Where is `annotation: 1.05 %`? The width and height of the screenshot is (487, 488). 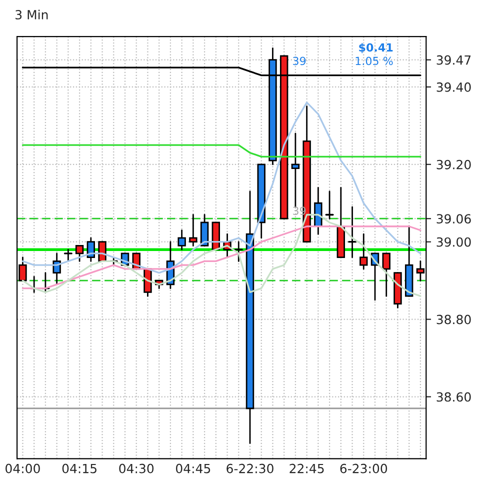 annotation: 1.05 % is located at coordinates (374, 61).